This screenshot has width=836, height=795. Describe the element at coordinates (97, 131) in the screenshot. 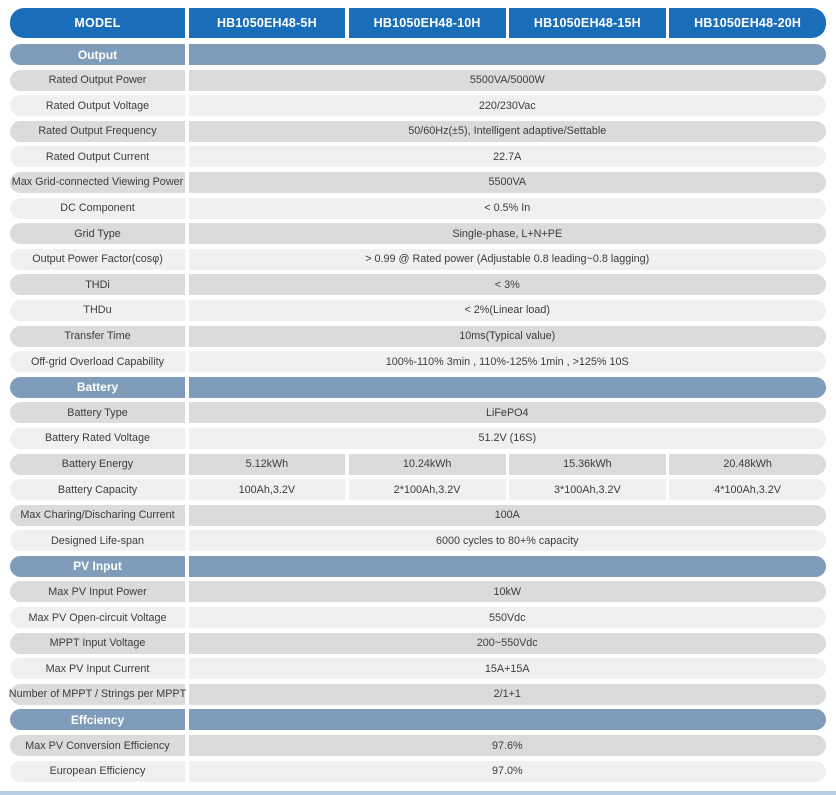

I see `spec-row-label: Rated Output Frequency` at that location.